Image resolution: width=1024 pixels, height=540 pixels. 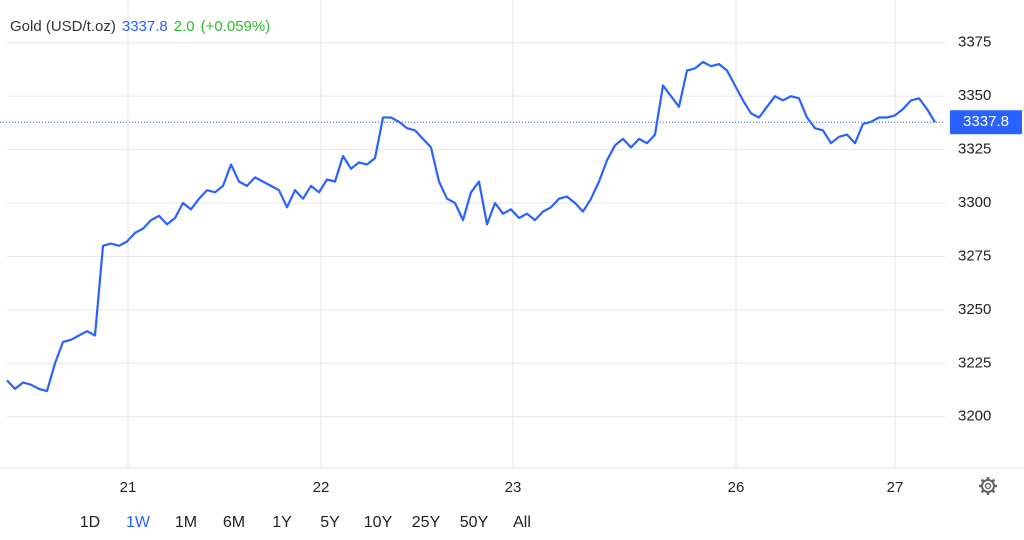 I want to click on y-tick-label: 3375, so click(x=974, y=42).